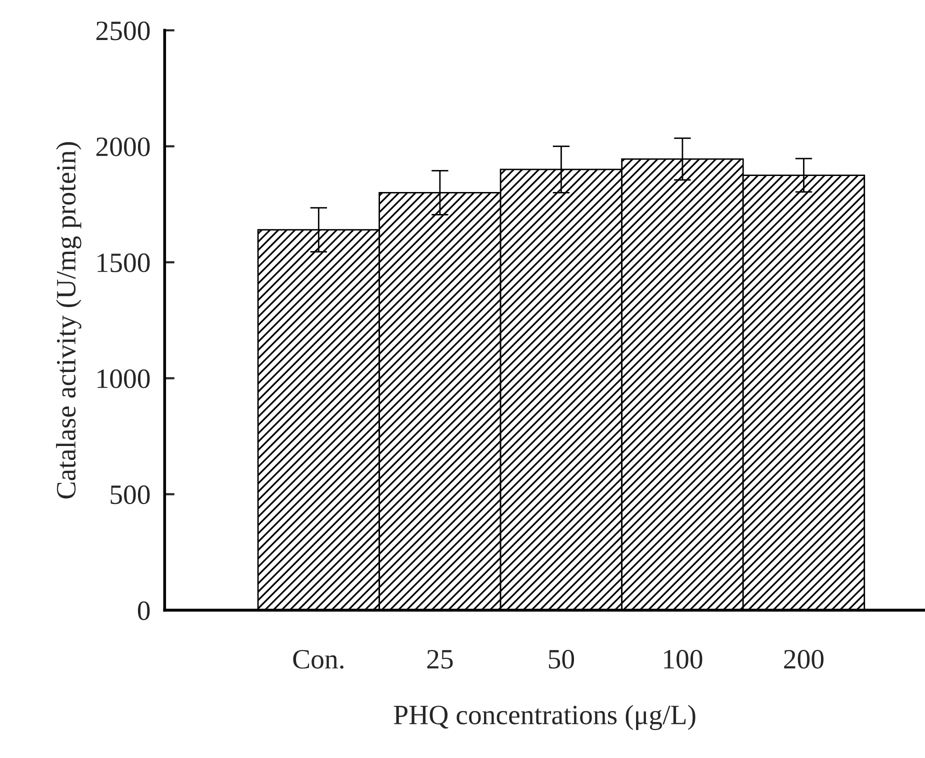  I want to click on x-tick-label: 100, so click(683, 659).